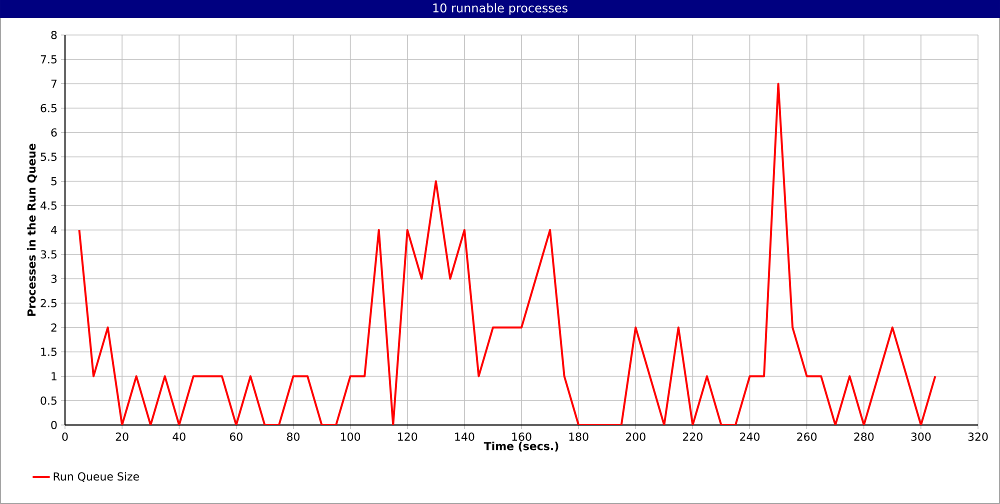 This screenshot has width=1000, height=504. Describe the element at coordinates (48, 254) in the screenshot. I see `y-tick-label: 3.5` at that location.